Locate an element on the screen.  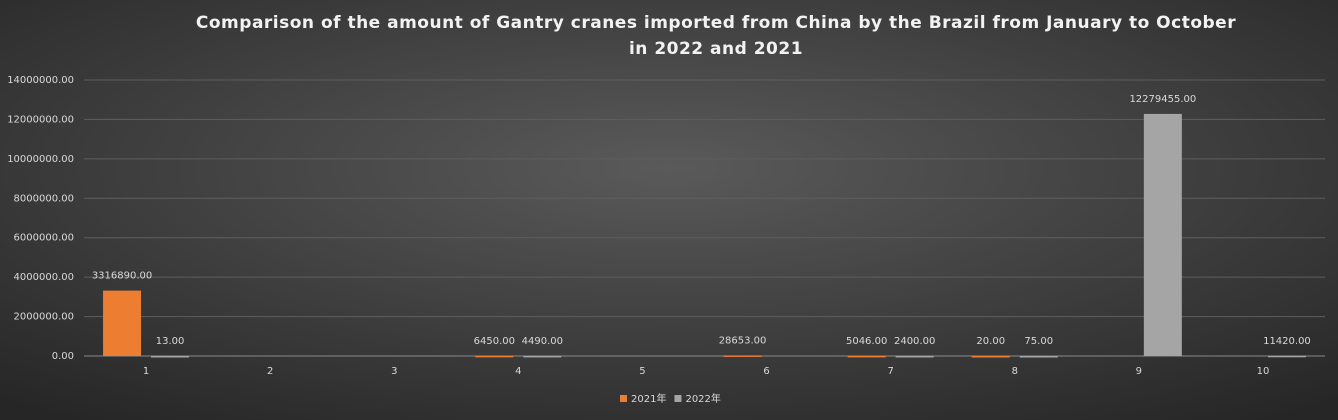
y-tick-label: 12000000.00 is located at coordinates (40, 119).